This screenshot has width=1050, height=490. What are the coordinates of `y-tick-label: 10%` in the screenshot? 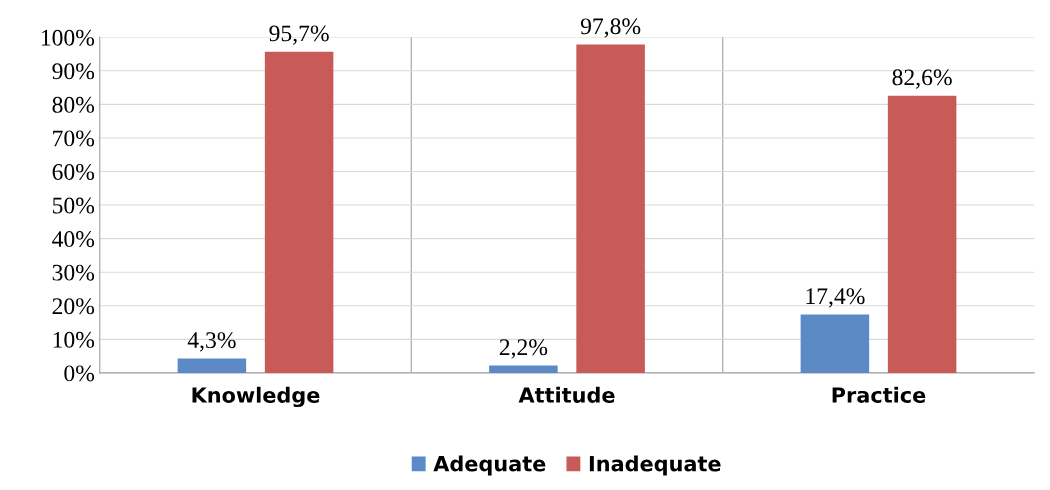 It's located at (74, 339).